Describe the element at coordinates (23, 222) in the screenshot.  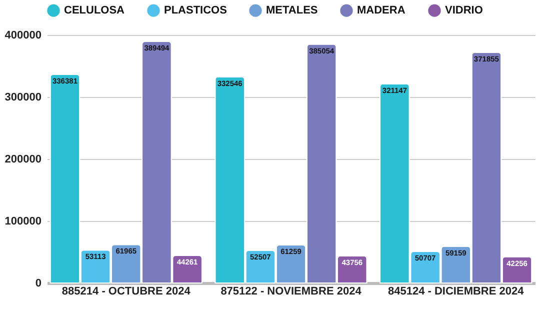
I see `y-tick-label: 100000` at that location.